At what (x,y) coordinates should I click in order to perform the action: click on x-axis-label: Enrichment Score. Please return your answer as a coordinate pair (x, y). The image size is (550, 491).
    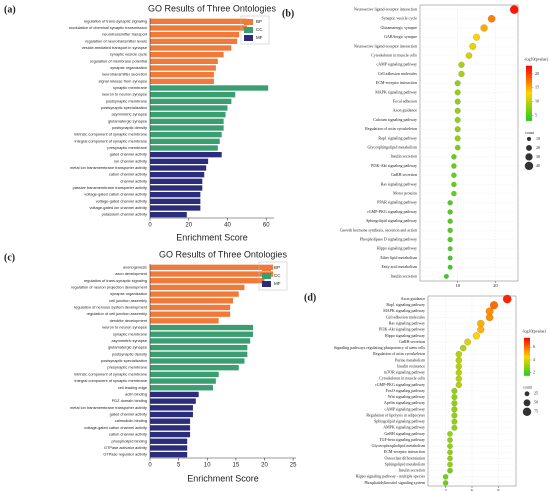
    Looking at the image, I should click on (223, 478).